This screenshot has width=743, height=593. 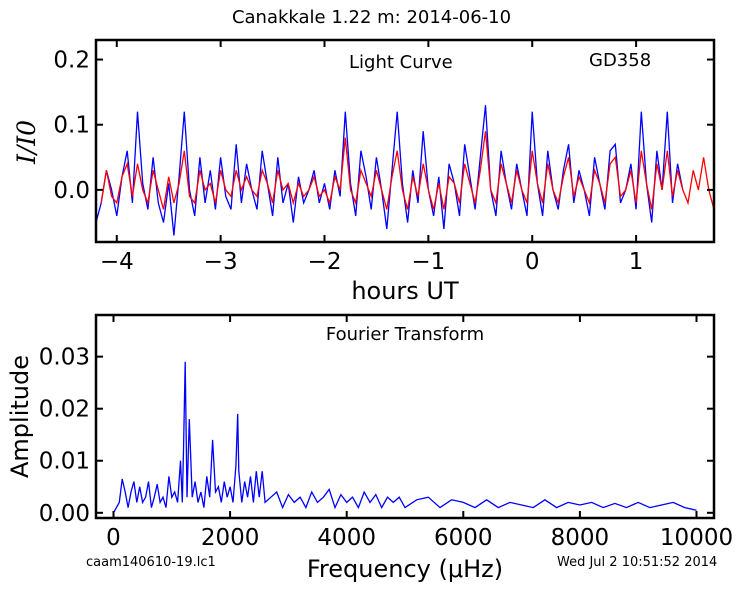 I want to click on fourier-y-tick-label: 0.01, so click(x=64, y=462).